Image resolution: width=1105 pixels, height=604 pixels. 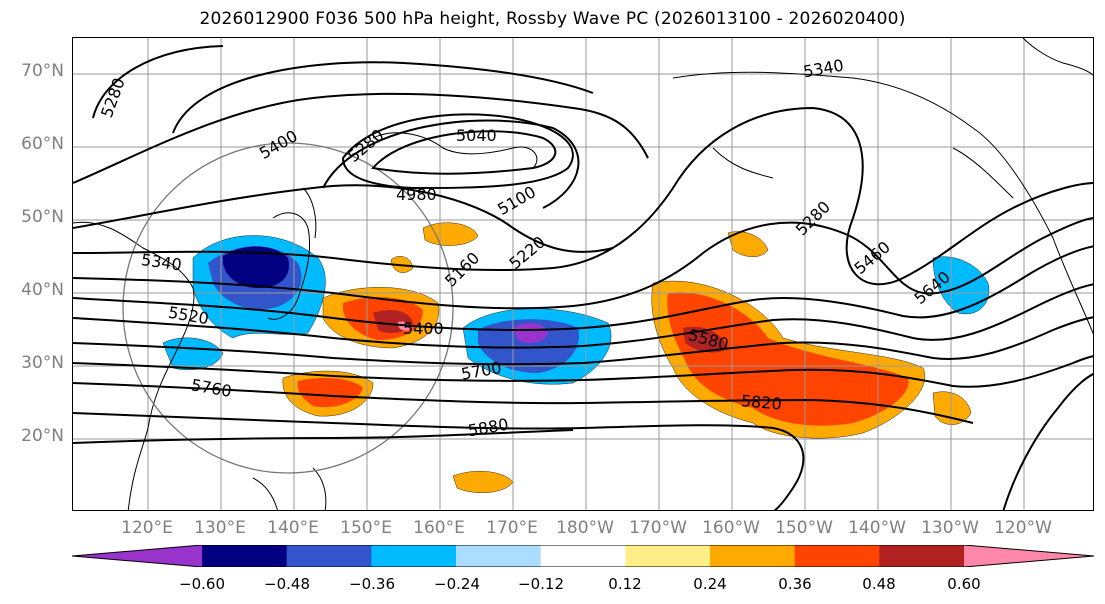 I want to click on contour-label: 5040, so click(x=476, y=135).